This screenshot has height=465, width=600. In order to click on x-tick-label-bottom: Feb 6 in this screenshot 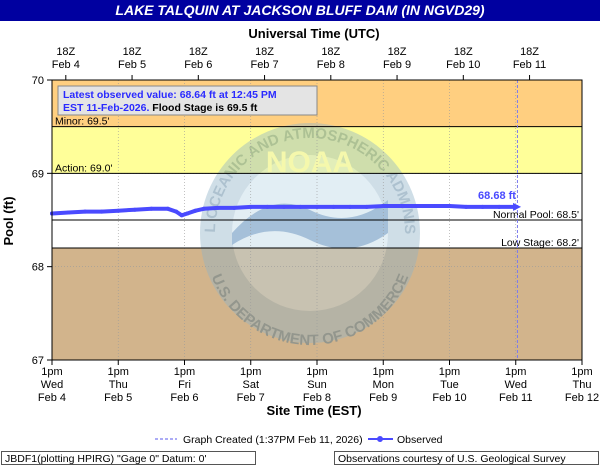, I will do `click(184, 398)`.